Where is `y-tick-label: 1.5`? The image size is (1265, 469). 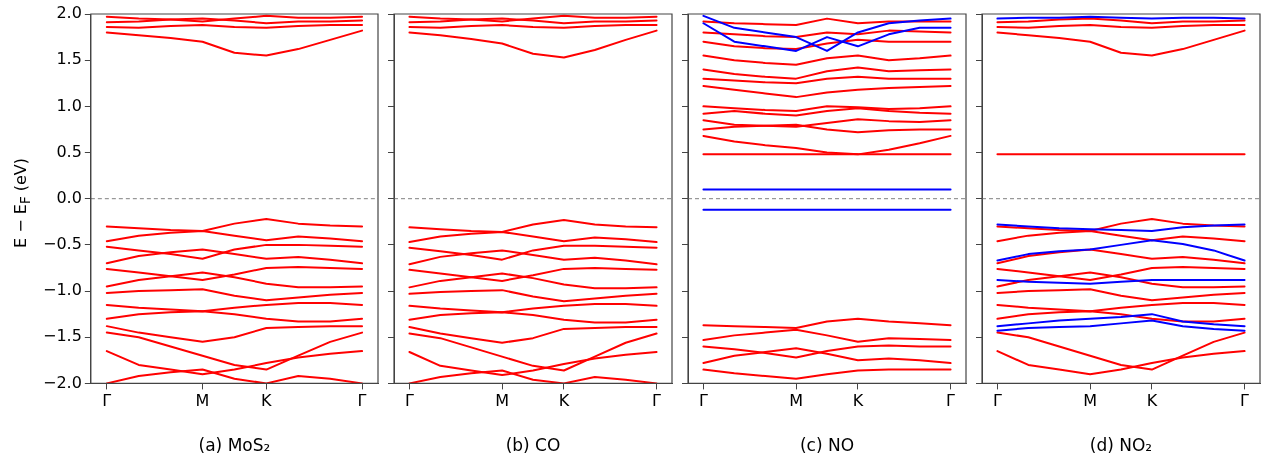 y-tick-label: 1.5 is located at coordinates (69, 59).